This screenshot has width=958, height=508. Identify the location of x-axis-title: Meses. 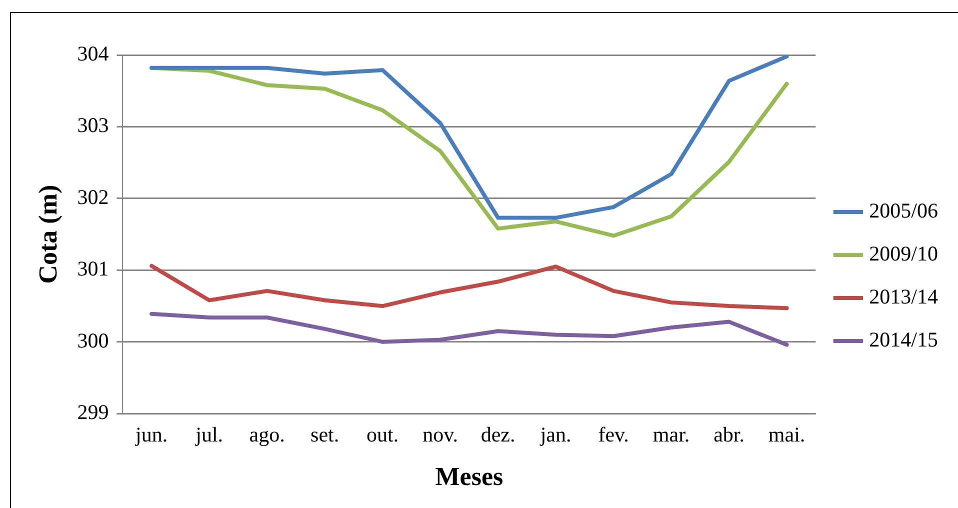
(469, 477).